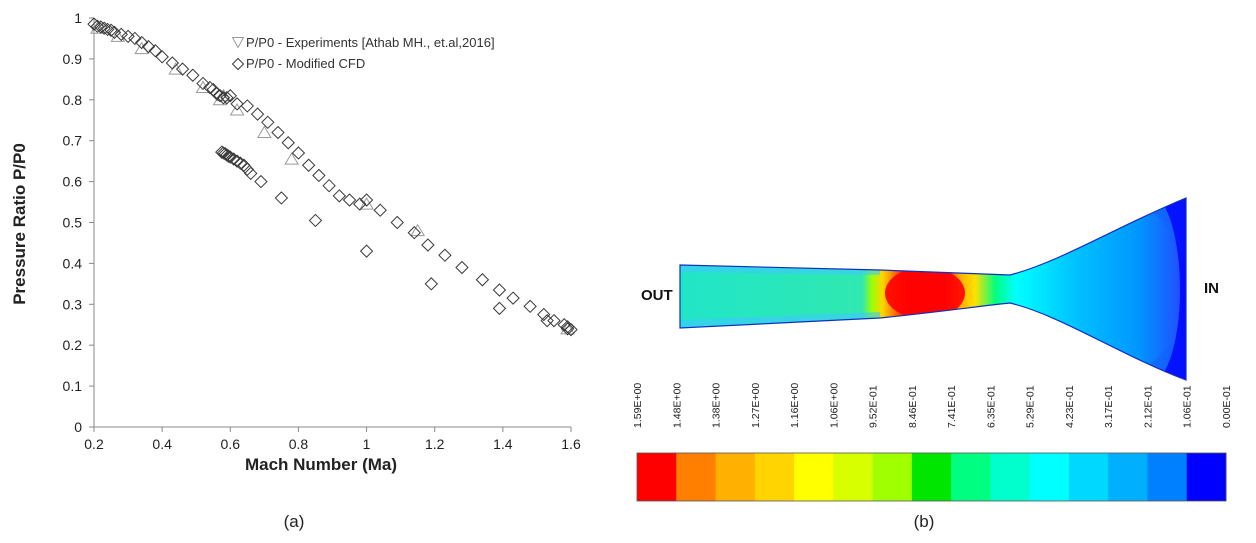 Image resolution: width=1256 pixels, height=543 pixels. What do you see at coordinates (73, 100) in the screenshot?
I see `y-tick-label: 0.8` at bounding box center [73, 100].